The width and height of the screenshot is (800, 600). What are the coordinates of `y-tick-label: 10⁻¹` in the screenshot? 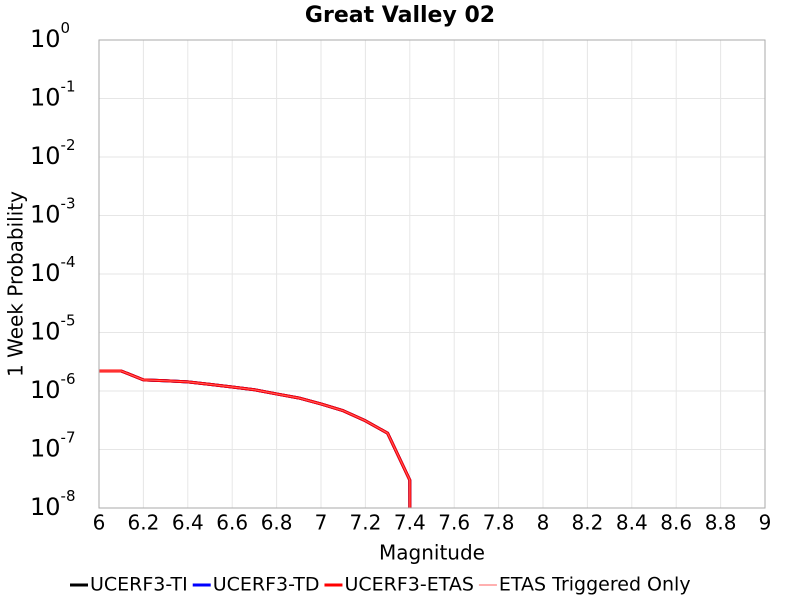 It's located at (53, 94).